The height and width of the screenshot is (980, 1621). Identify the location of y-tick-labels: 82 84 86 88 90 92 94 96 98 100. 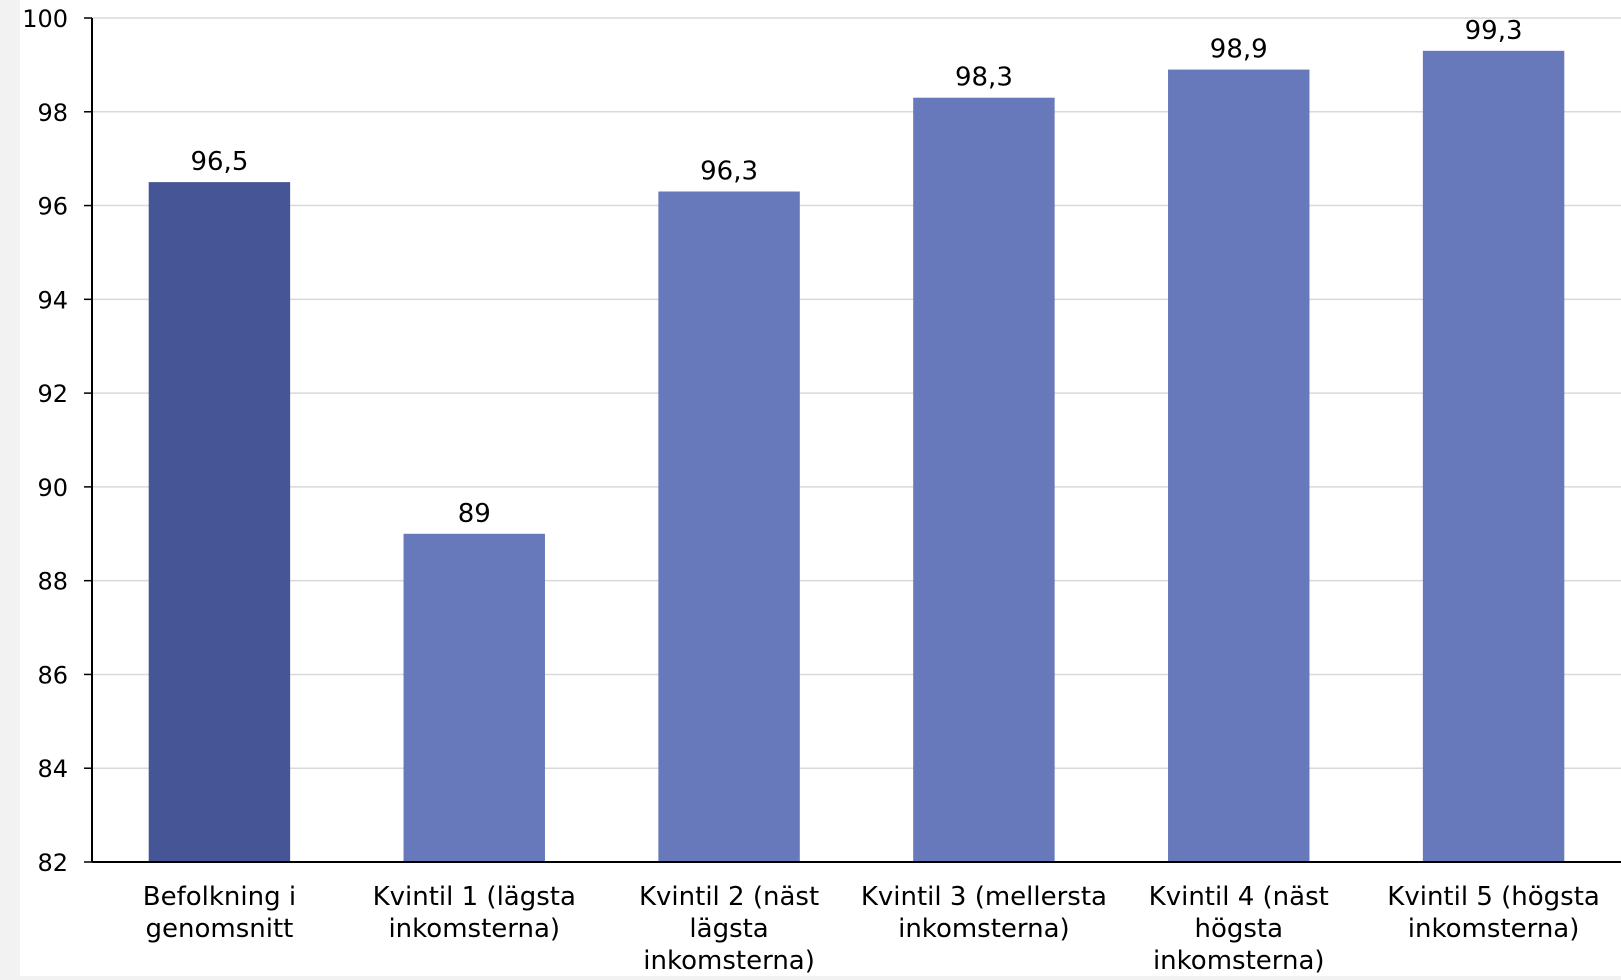
(45, 441).